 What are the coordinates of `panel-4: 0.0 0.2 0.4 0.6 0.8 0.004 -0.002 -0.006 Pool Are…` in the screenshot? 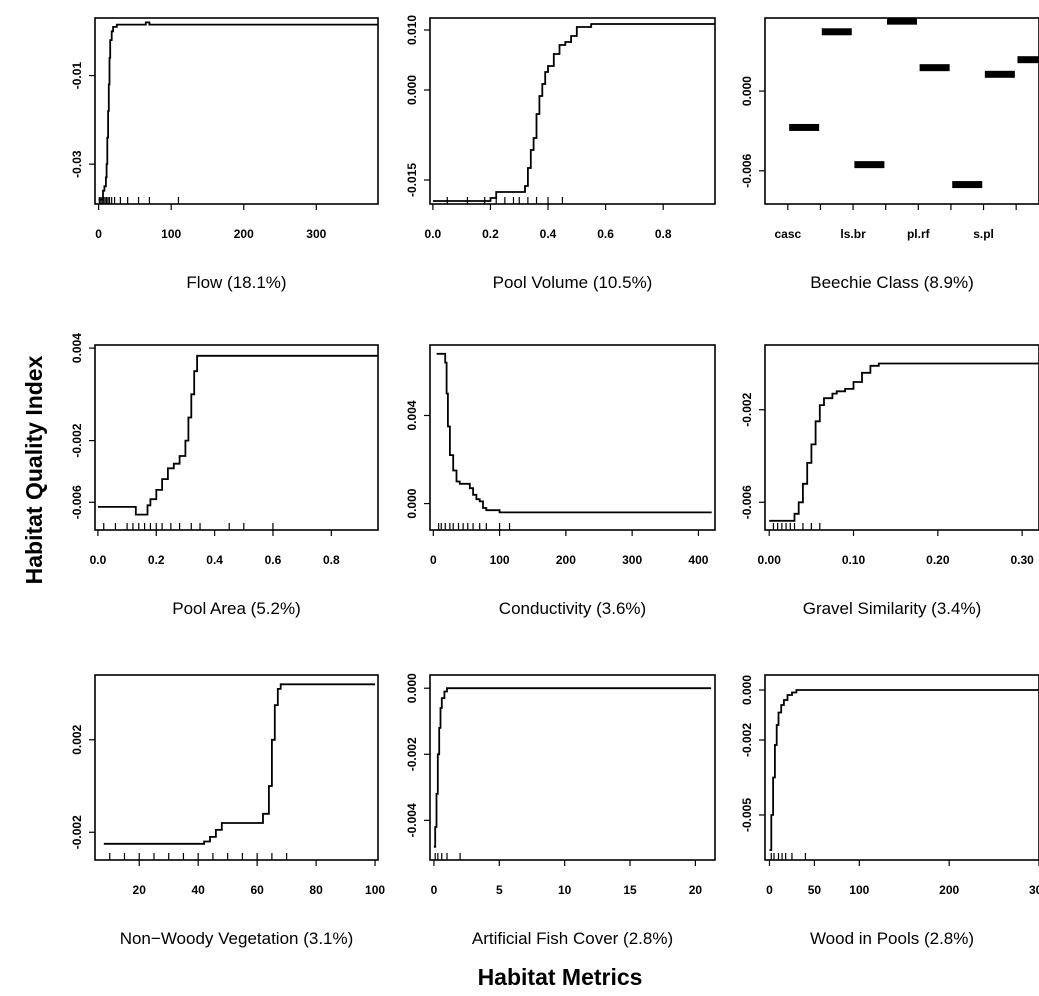 It's located at (224, 475).